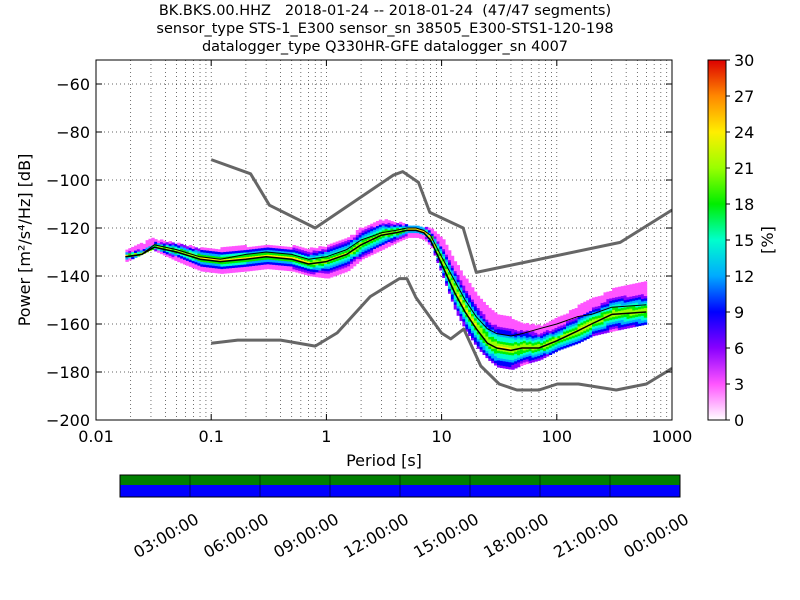 The image size is (800, 600). What do you see at coordinates (446, 535) in the screenshot?
I see `timeline-tick-label: 15:00:00` at bounding box center [446, 535].